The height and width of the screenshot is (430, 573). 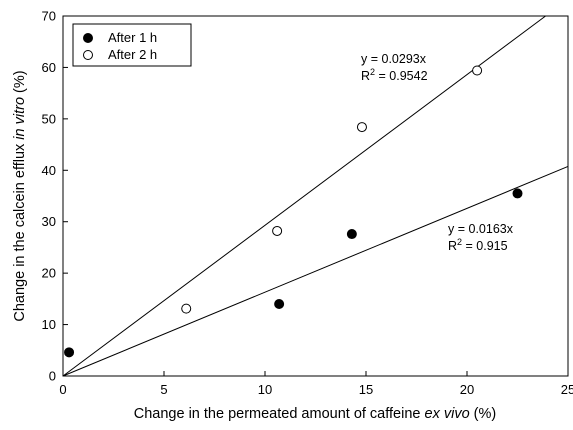 What do you see at coordinates (49, 170) in the screenshot?
I see `y-tick-label: 40` at bounding box center [49, 170].